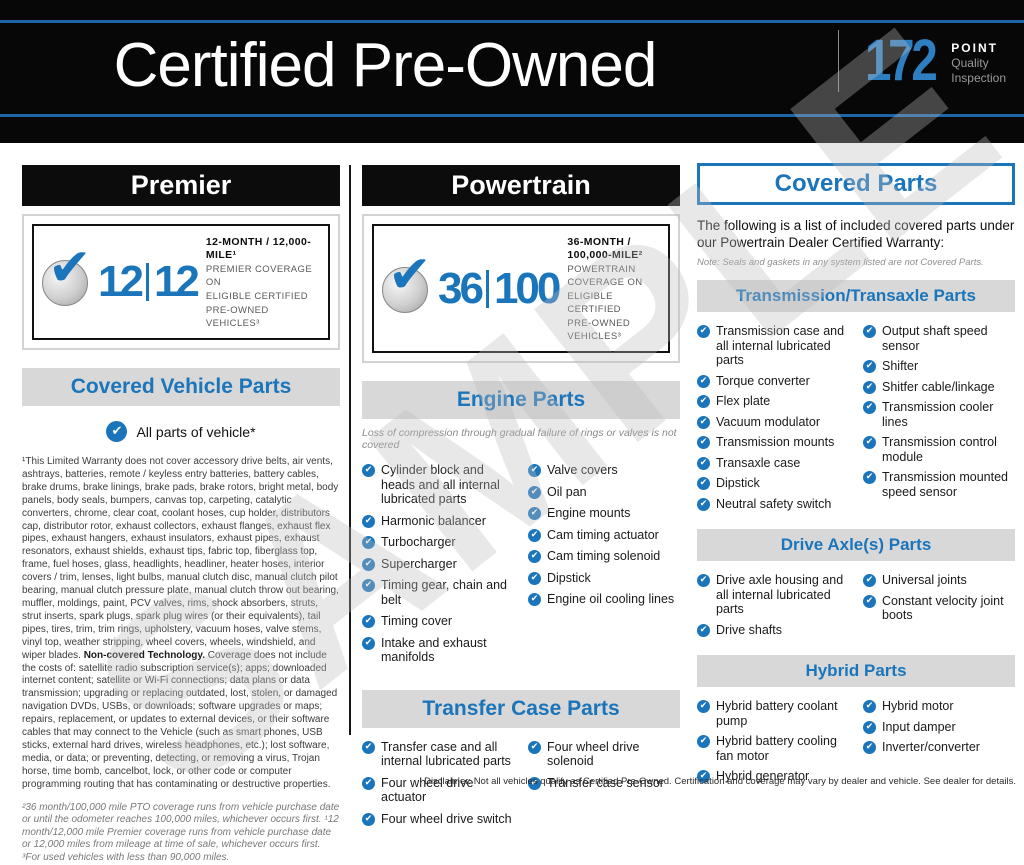 The image size is (1024, 865). What do you see at coordinates (589, 513) in the screenshot?
I see `list-item-label: Engine mounts` at bounding box center [589, 513].